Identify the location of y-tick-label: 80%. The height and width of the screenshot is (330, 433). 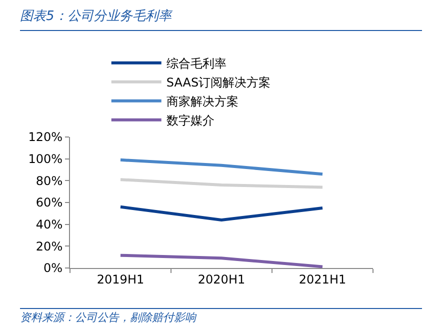
(49, 181).